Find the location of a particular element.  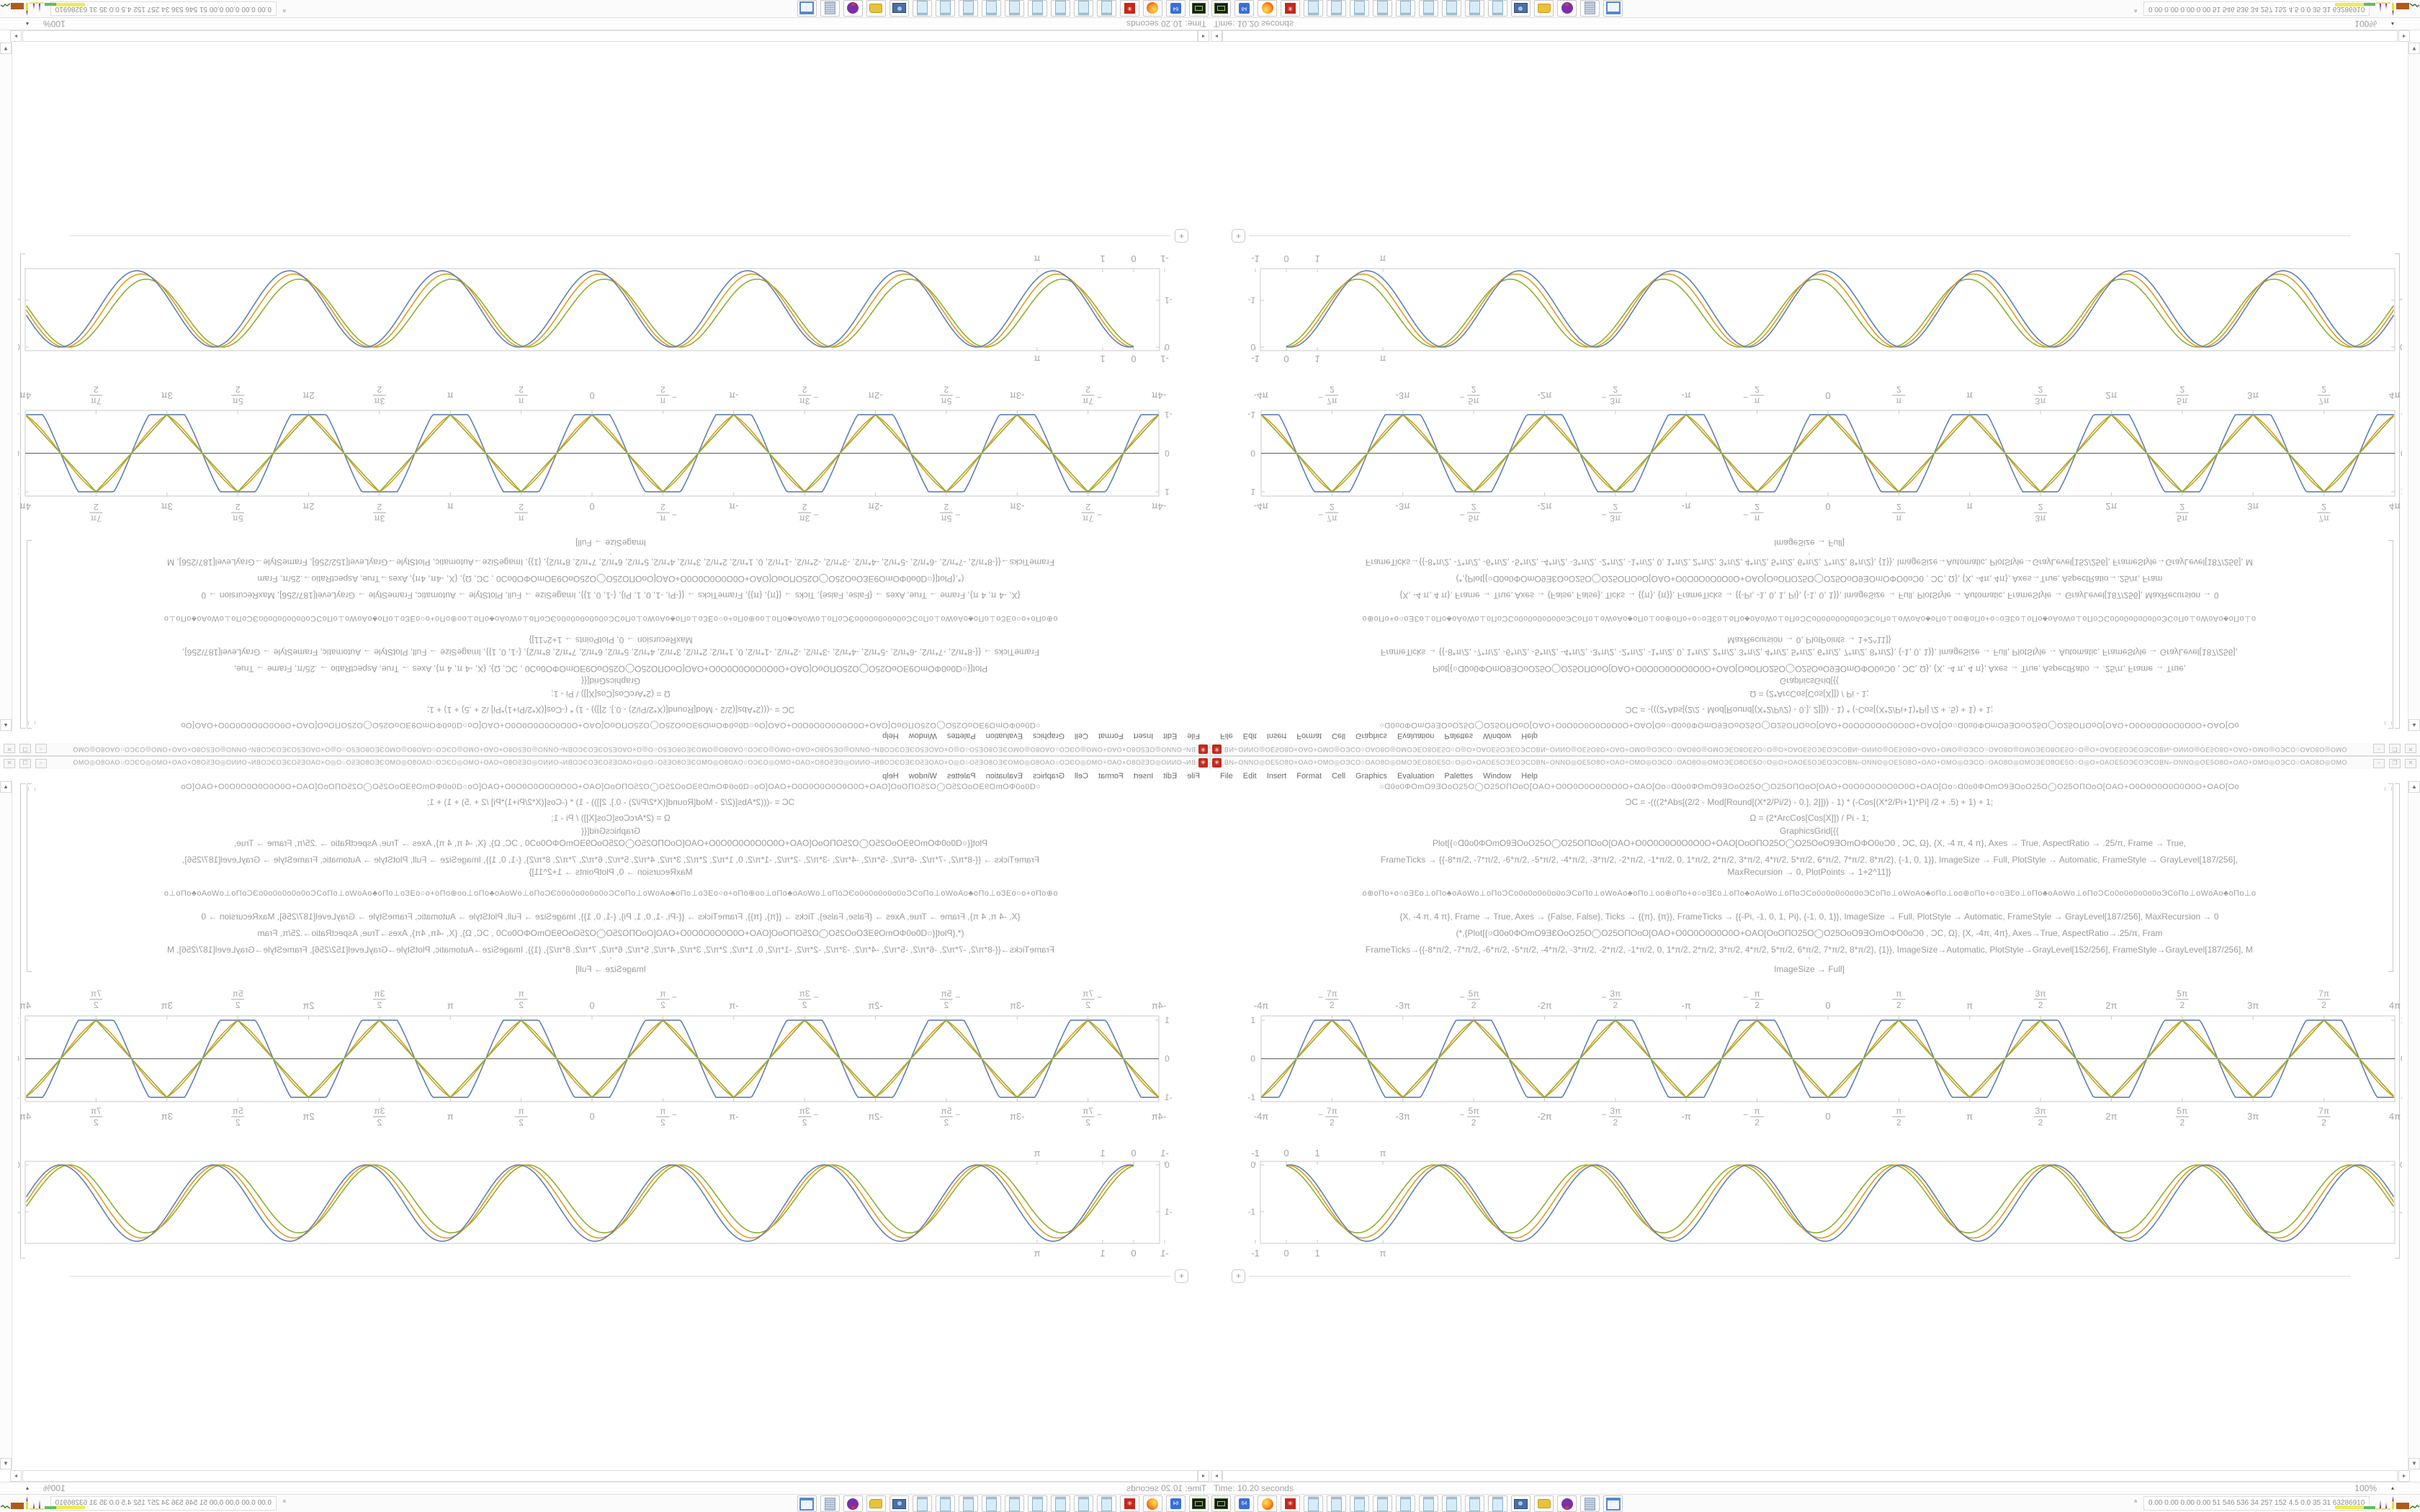

cell-bracket-outer is located at coordinates (2395, 1021).